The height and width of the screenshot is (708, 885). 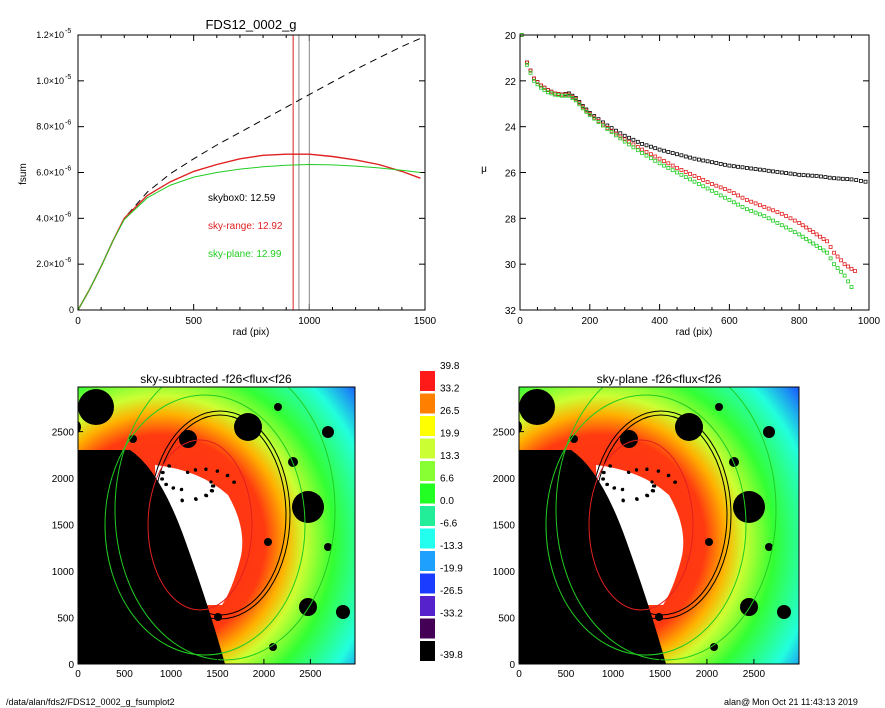 What do you see at coordinates (504, 572) in the screenshot?
I see `heatmap-ytick-label: 1000` at bounding box center [504, 572].